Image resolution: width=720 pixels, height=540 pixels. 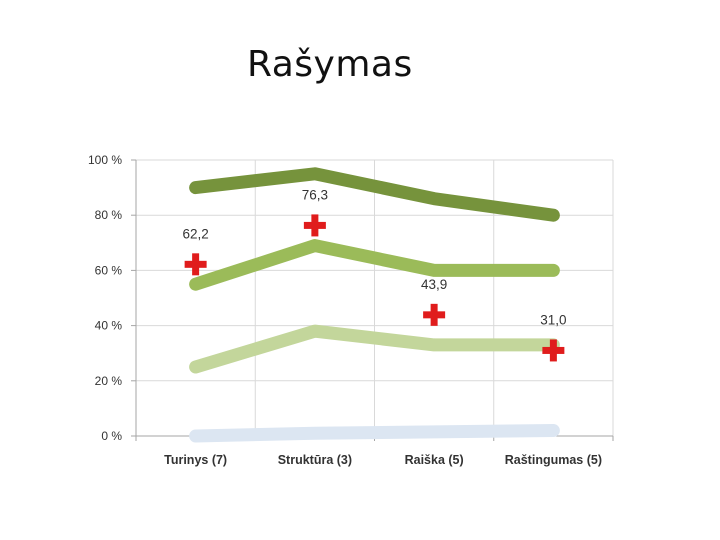 I want to click on y-tick-label: 20 %, so click(x=109, y=381).